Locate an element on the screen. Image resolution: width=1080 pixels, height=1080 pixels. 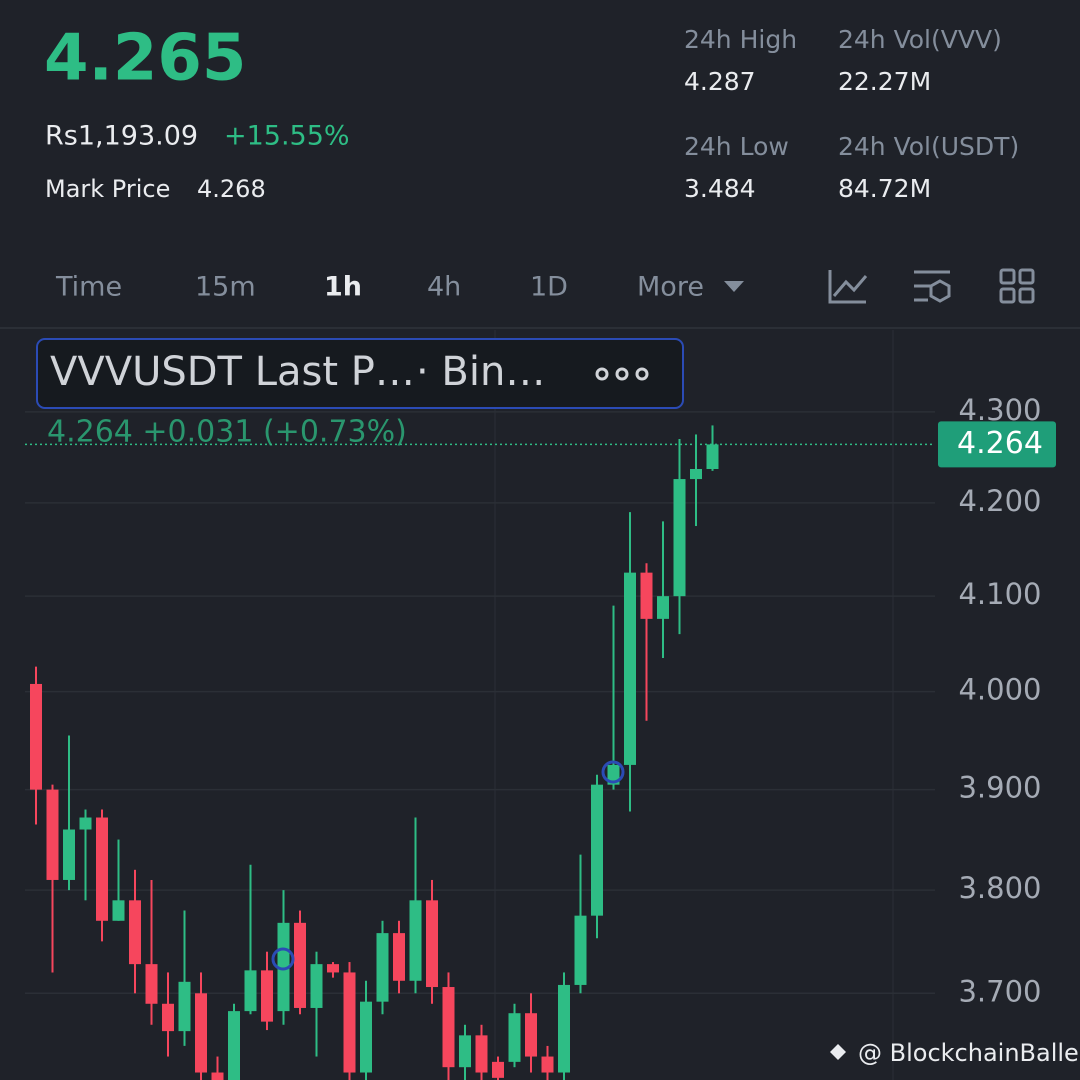
tab: Time is located at coordinates (88, 287).